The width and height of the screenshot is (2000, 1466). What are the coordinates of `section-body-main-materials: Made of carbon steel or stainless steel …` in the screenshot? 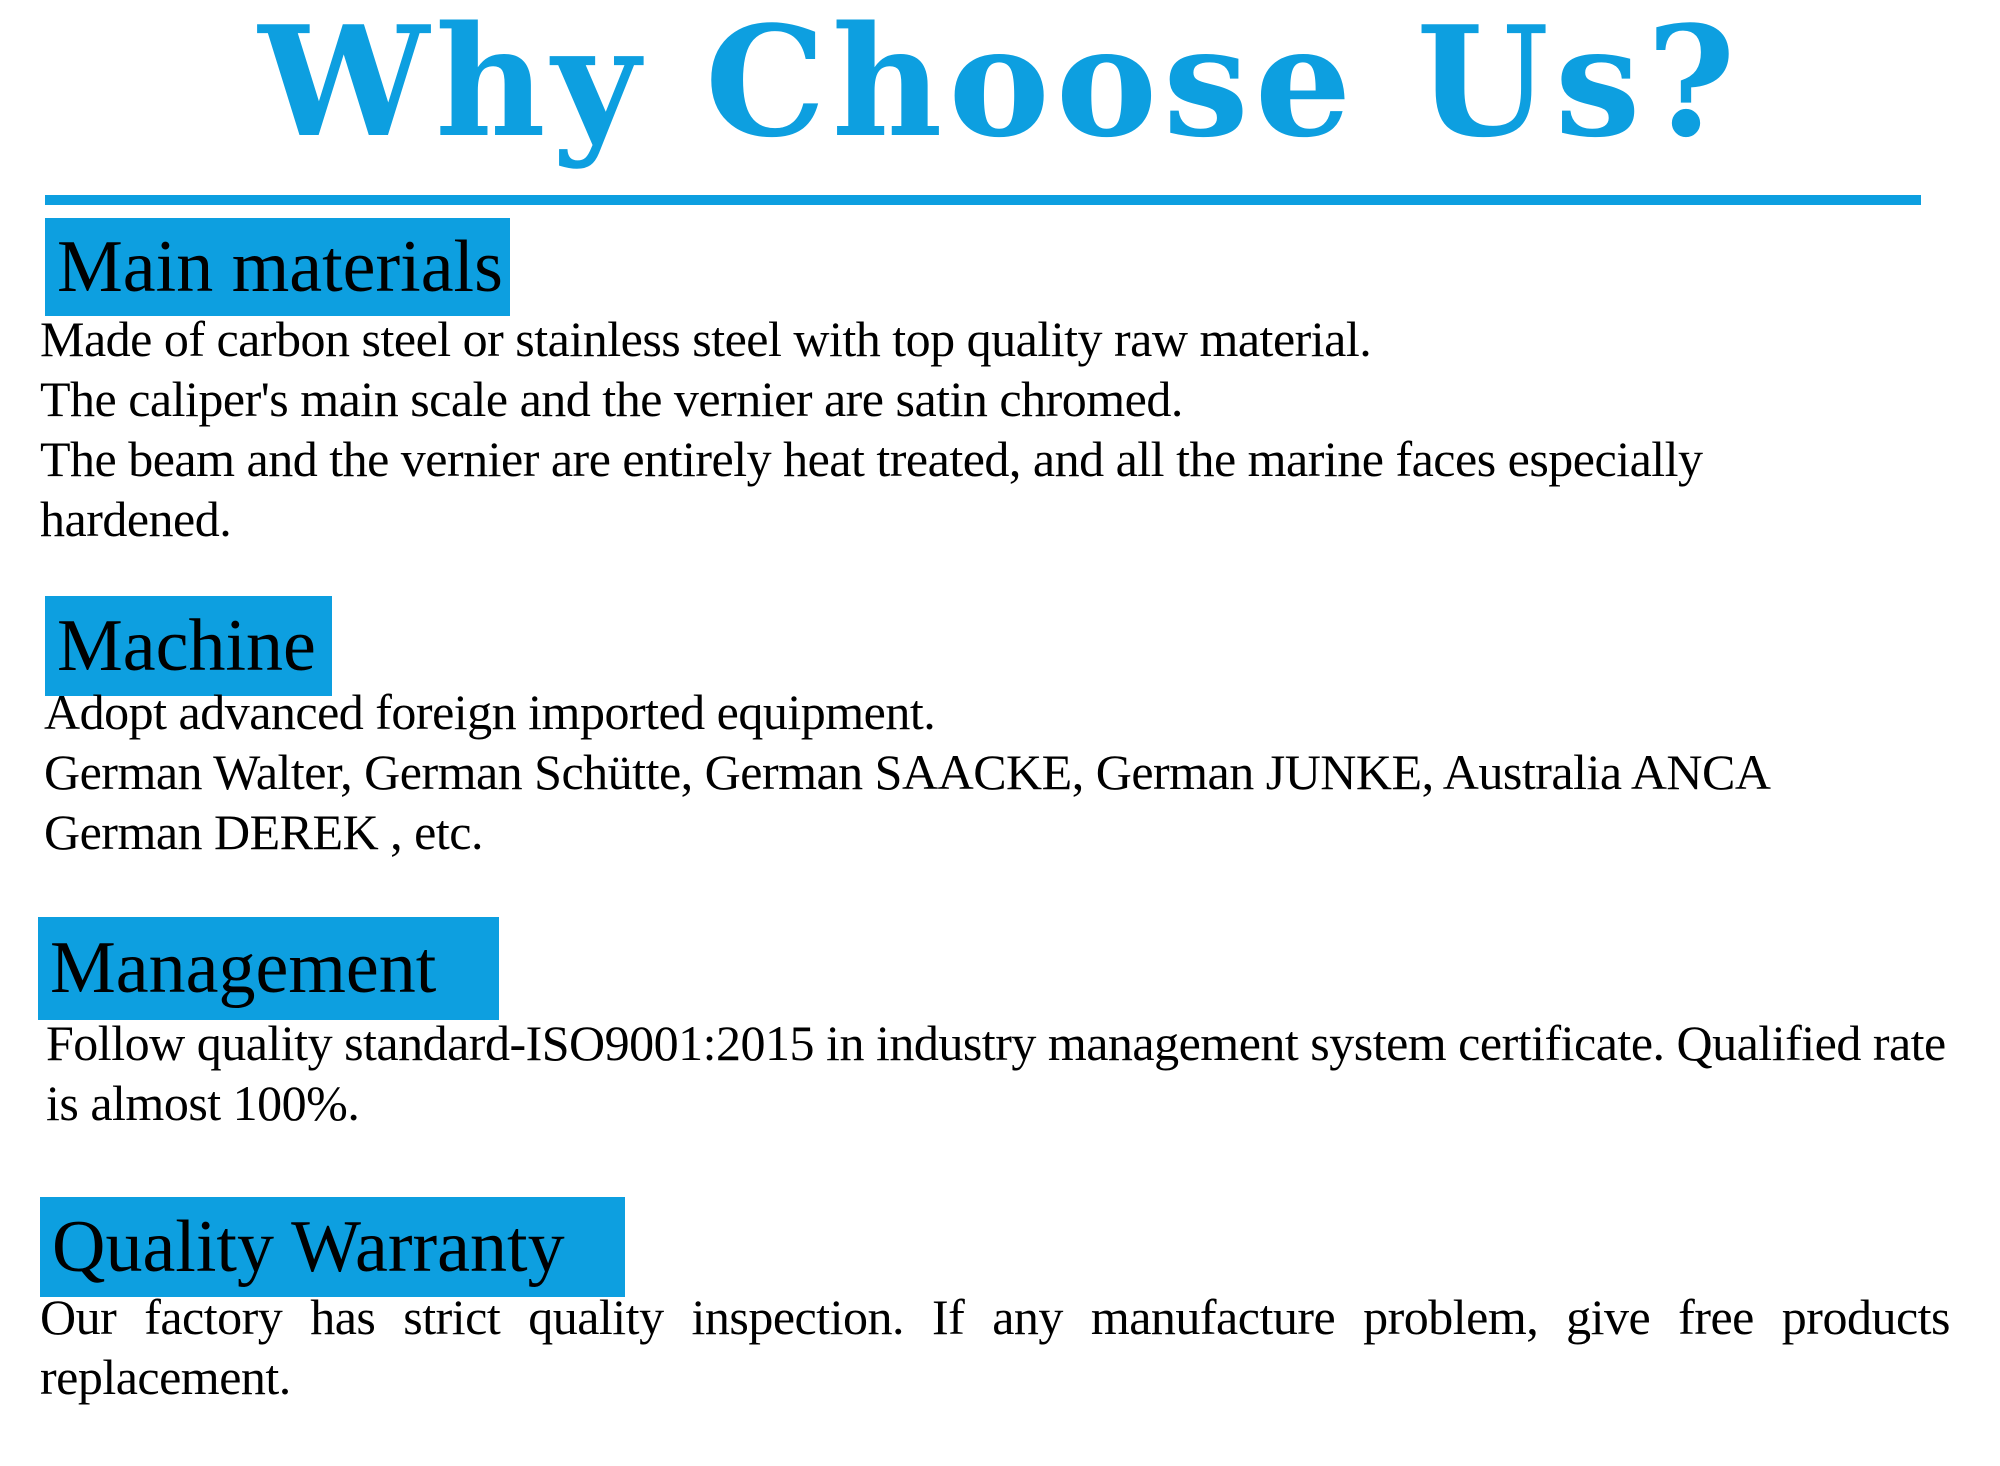 It's located at (871, 429).